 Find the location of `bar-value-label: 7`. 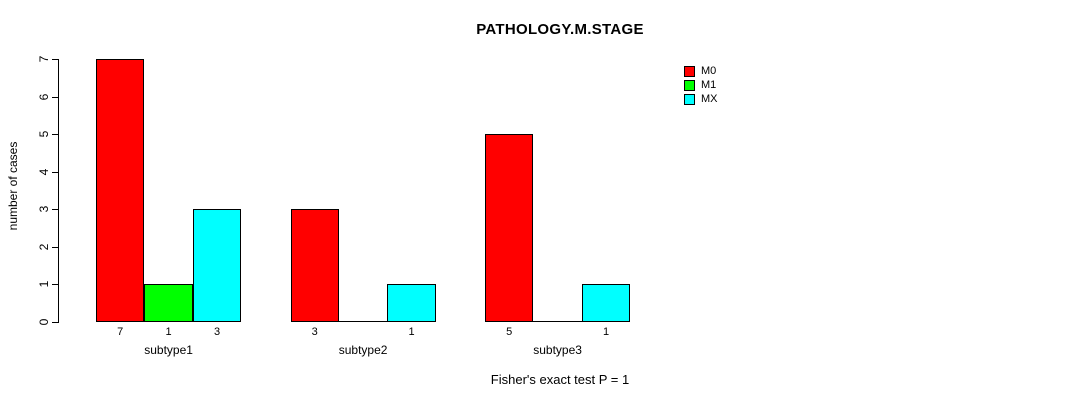

bar-value-label: 7 is located at coordinates (120, 332).